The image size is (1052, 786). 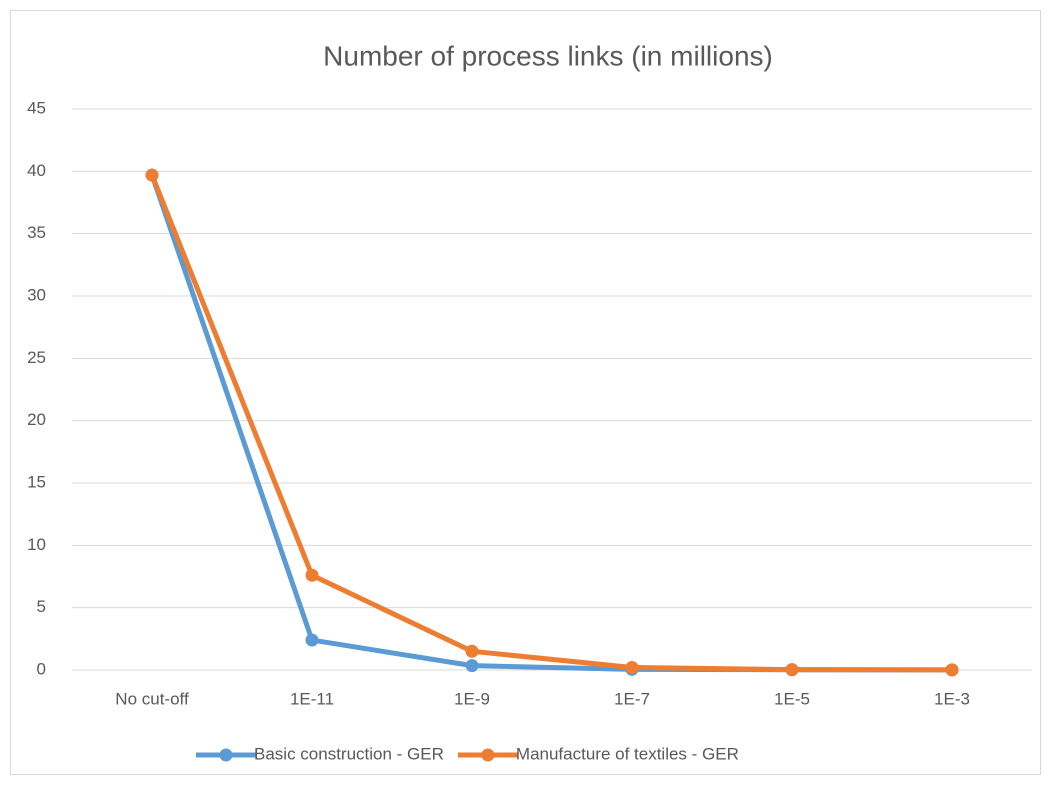 What do you see at coordinates (349, 753) in the screenshot?
I see `legend-label: Basic construction - GER` at bounding box center [349, 753].